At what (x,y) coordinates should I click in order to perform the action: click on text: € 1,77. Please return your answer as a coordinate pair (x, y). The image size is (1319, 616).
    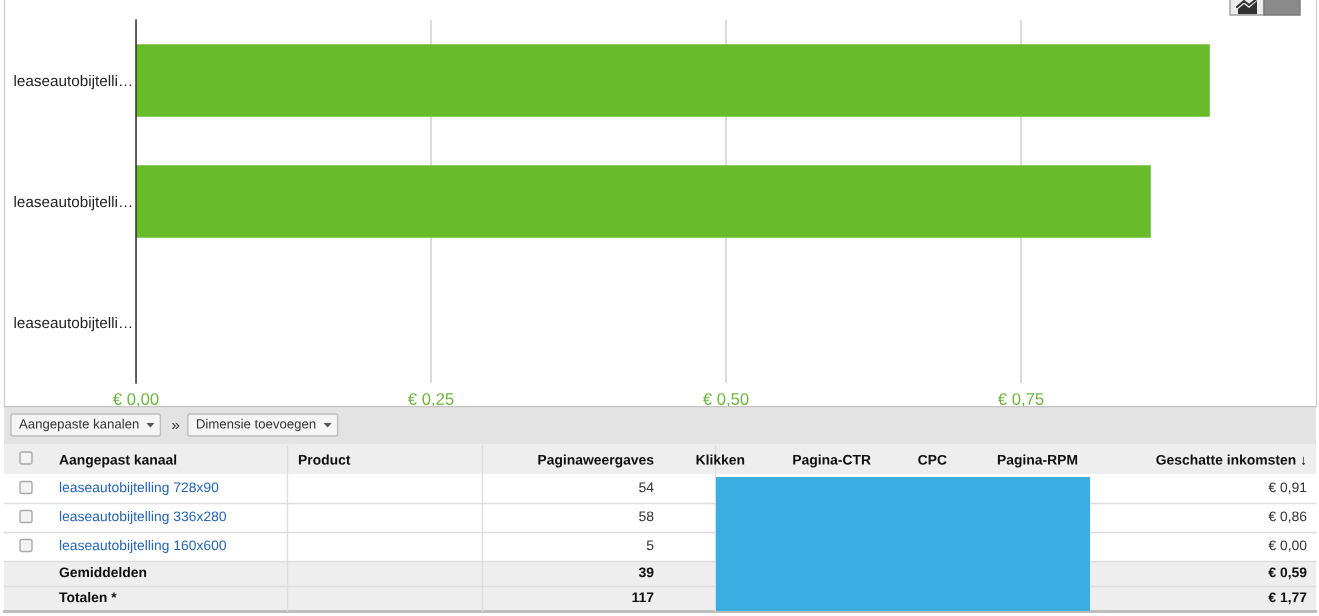
    Looking at the image, I should click on (1287, 598).